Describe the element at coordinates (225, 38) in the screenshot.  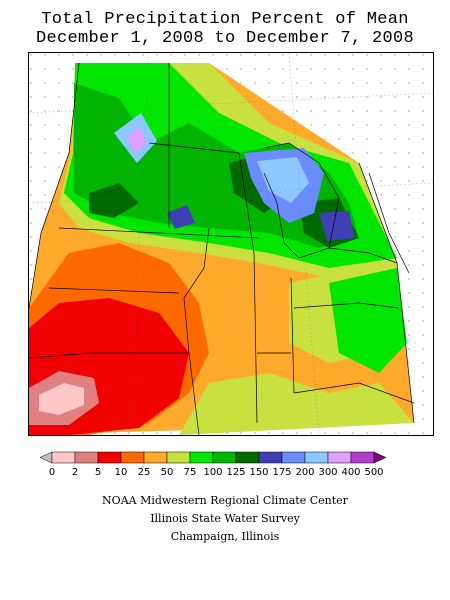
I see `map-title-line2: December 1, 2008 to December 7, 2008` at that location.